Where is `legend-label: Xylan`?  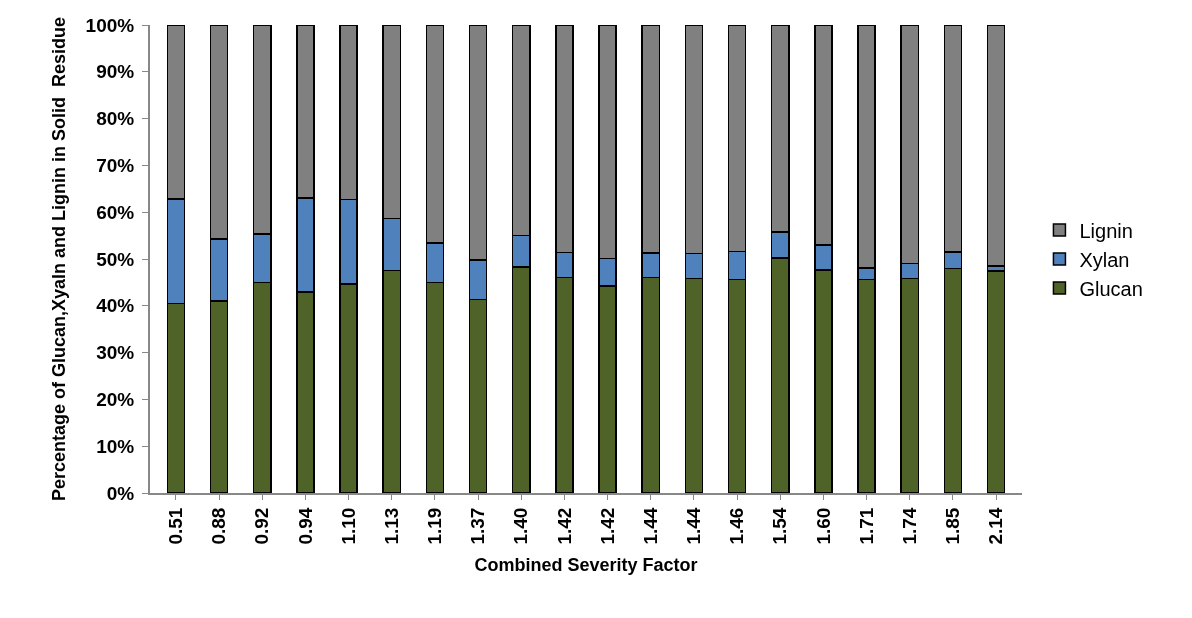 legend-label: Xylan is located at coordinates (1104, 259).